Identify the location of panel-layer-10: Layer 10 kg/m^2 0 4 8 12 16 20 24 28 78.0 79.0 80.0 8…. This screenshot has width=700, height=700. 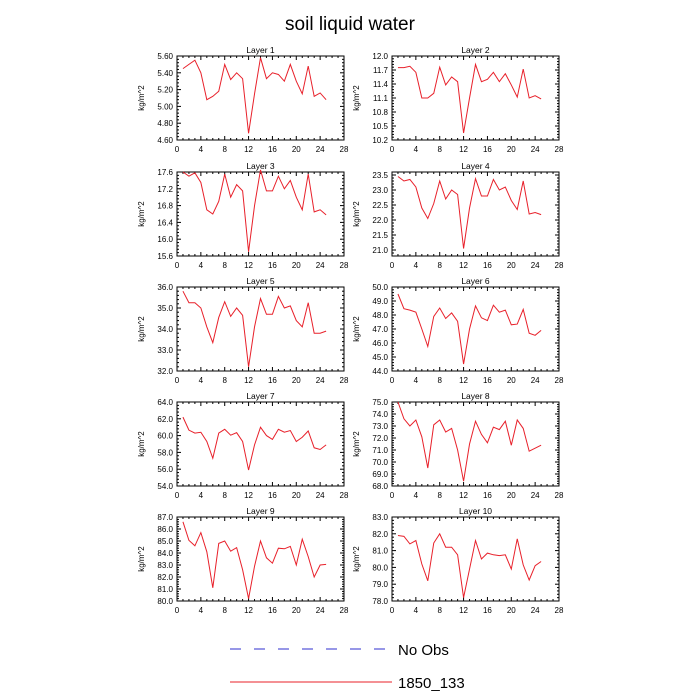
(458, 560).